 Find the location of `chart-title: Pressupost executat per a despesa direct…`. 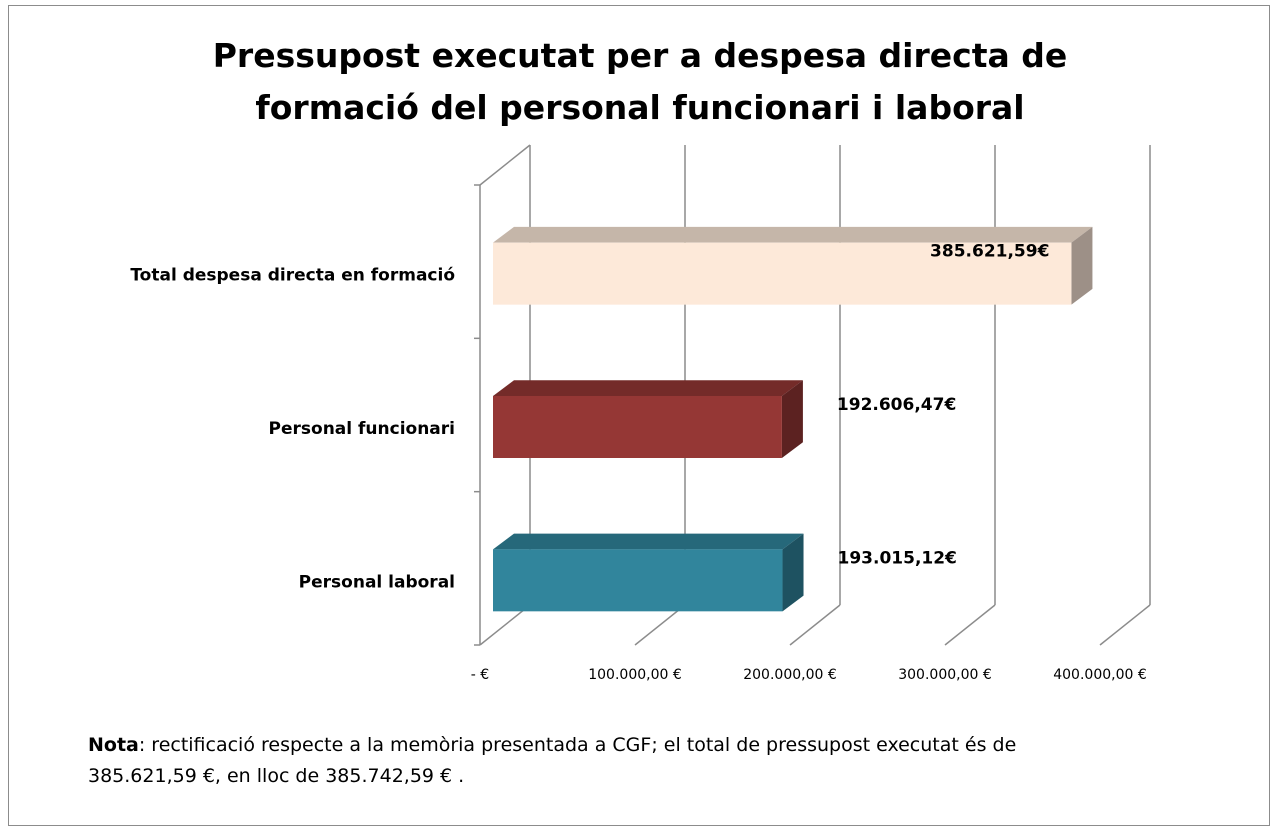

chart-title: Pressupost executat per a despesa direct… is located at coordinates (640, 81).